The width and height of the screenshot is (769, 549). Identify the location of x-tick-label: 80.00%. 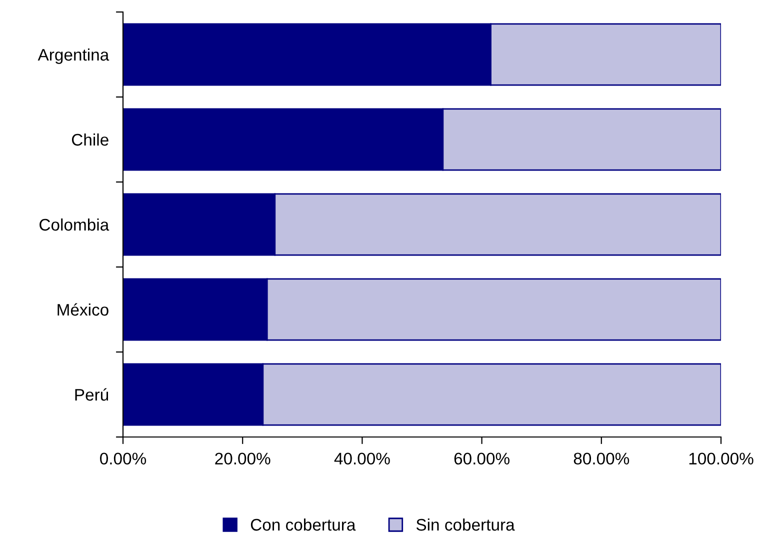
(602, 458).